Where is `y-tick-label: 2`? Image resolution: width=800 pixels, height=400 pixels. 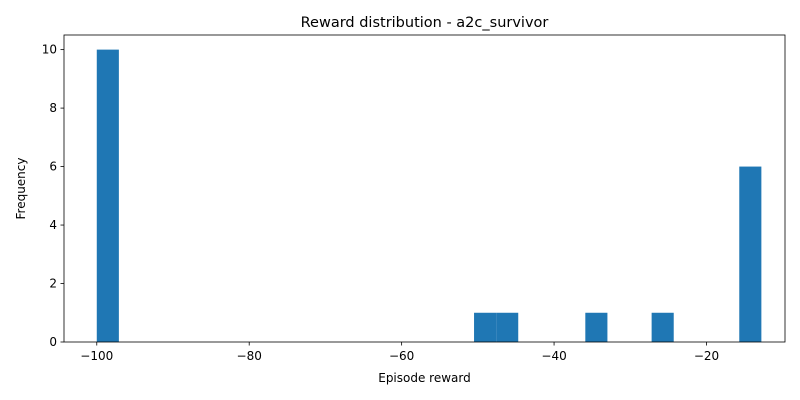 y-tick-label: 2 is located at coordinates (53, 284).